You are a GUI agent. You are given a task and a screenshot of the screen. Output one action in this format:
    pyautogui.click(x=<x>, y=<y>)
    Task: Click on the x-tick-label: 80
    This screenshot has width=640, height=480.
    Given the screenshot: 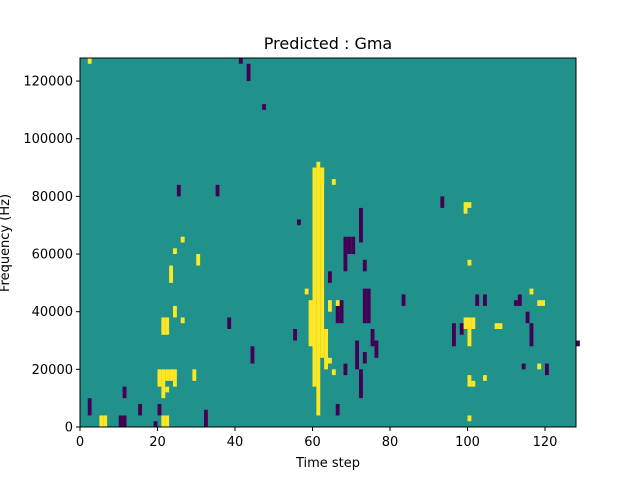 What is the action you would take?
    pyautogui.click(x=390, y=442)
    